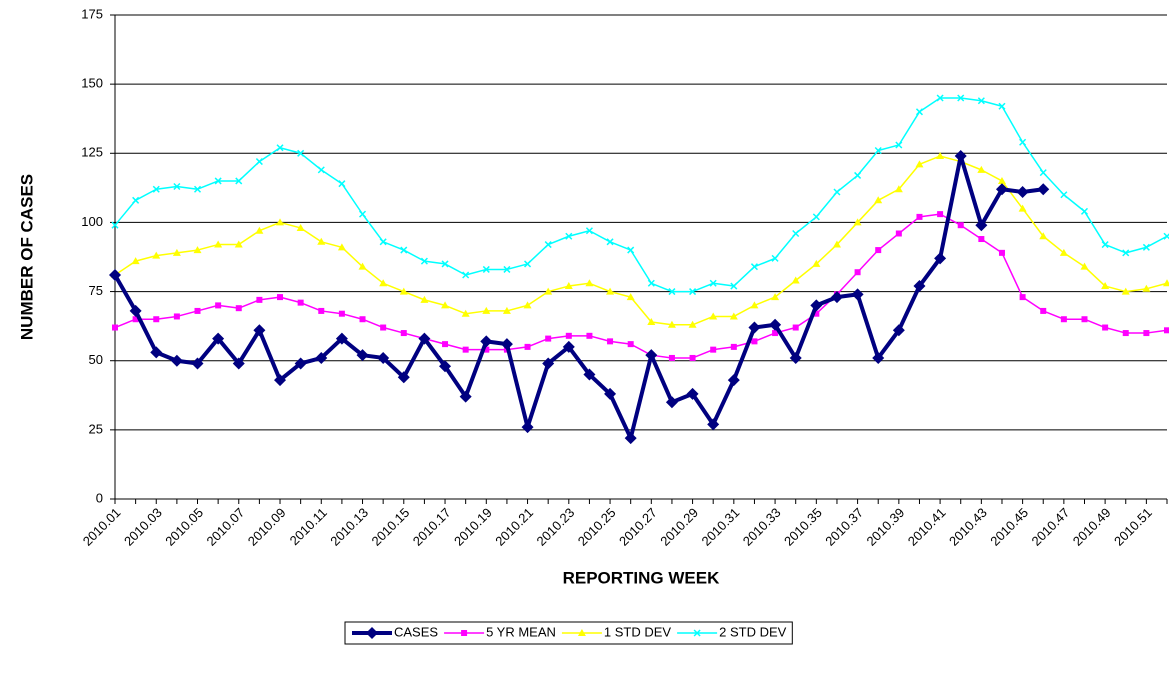 Image resolution: width=1169 pixels, height=675 pixels. I want to click on x-tick-label: 2010.11, so click(308, 526).